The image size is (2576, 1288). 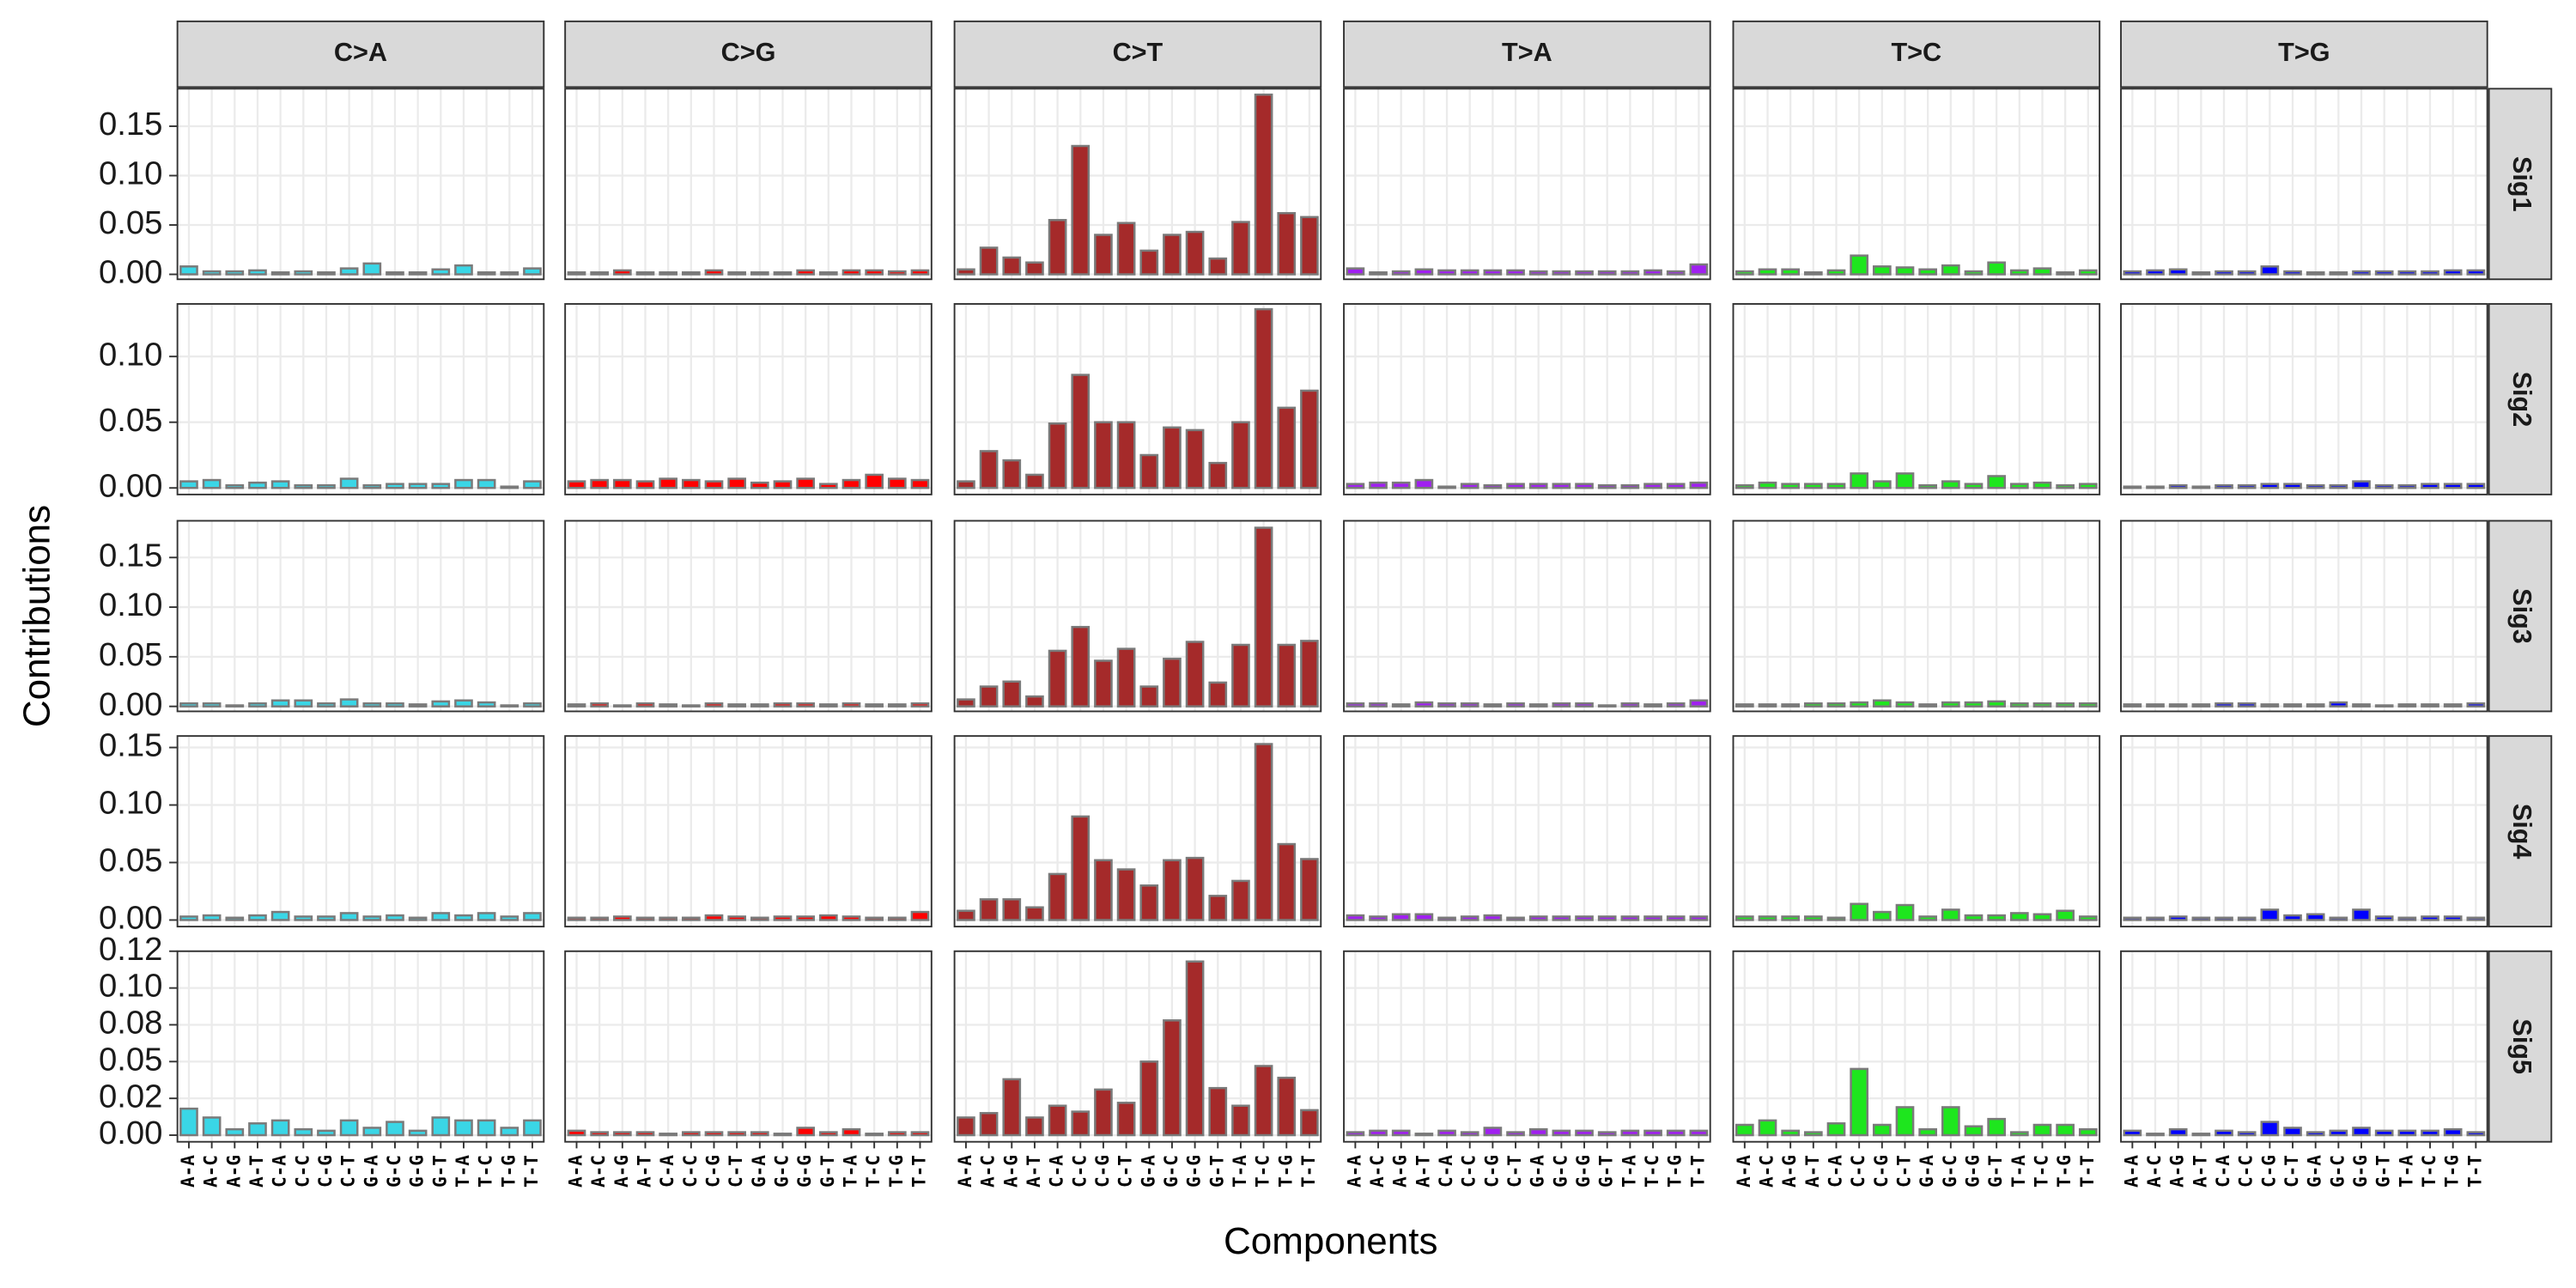 I want to click on strip-label: Sig4, so click(x=2522, y=832).